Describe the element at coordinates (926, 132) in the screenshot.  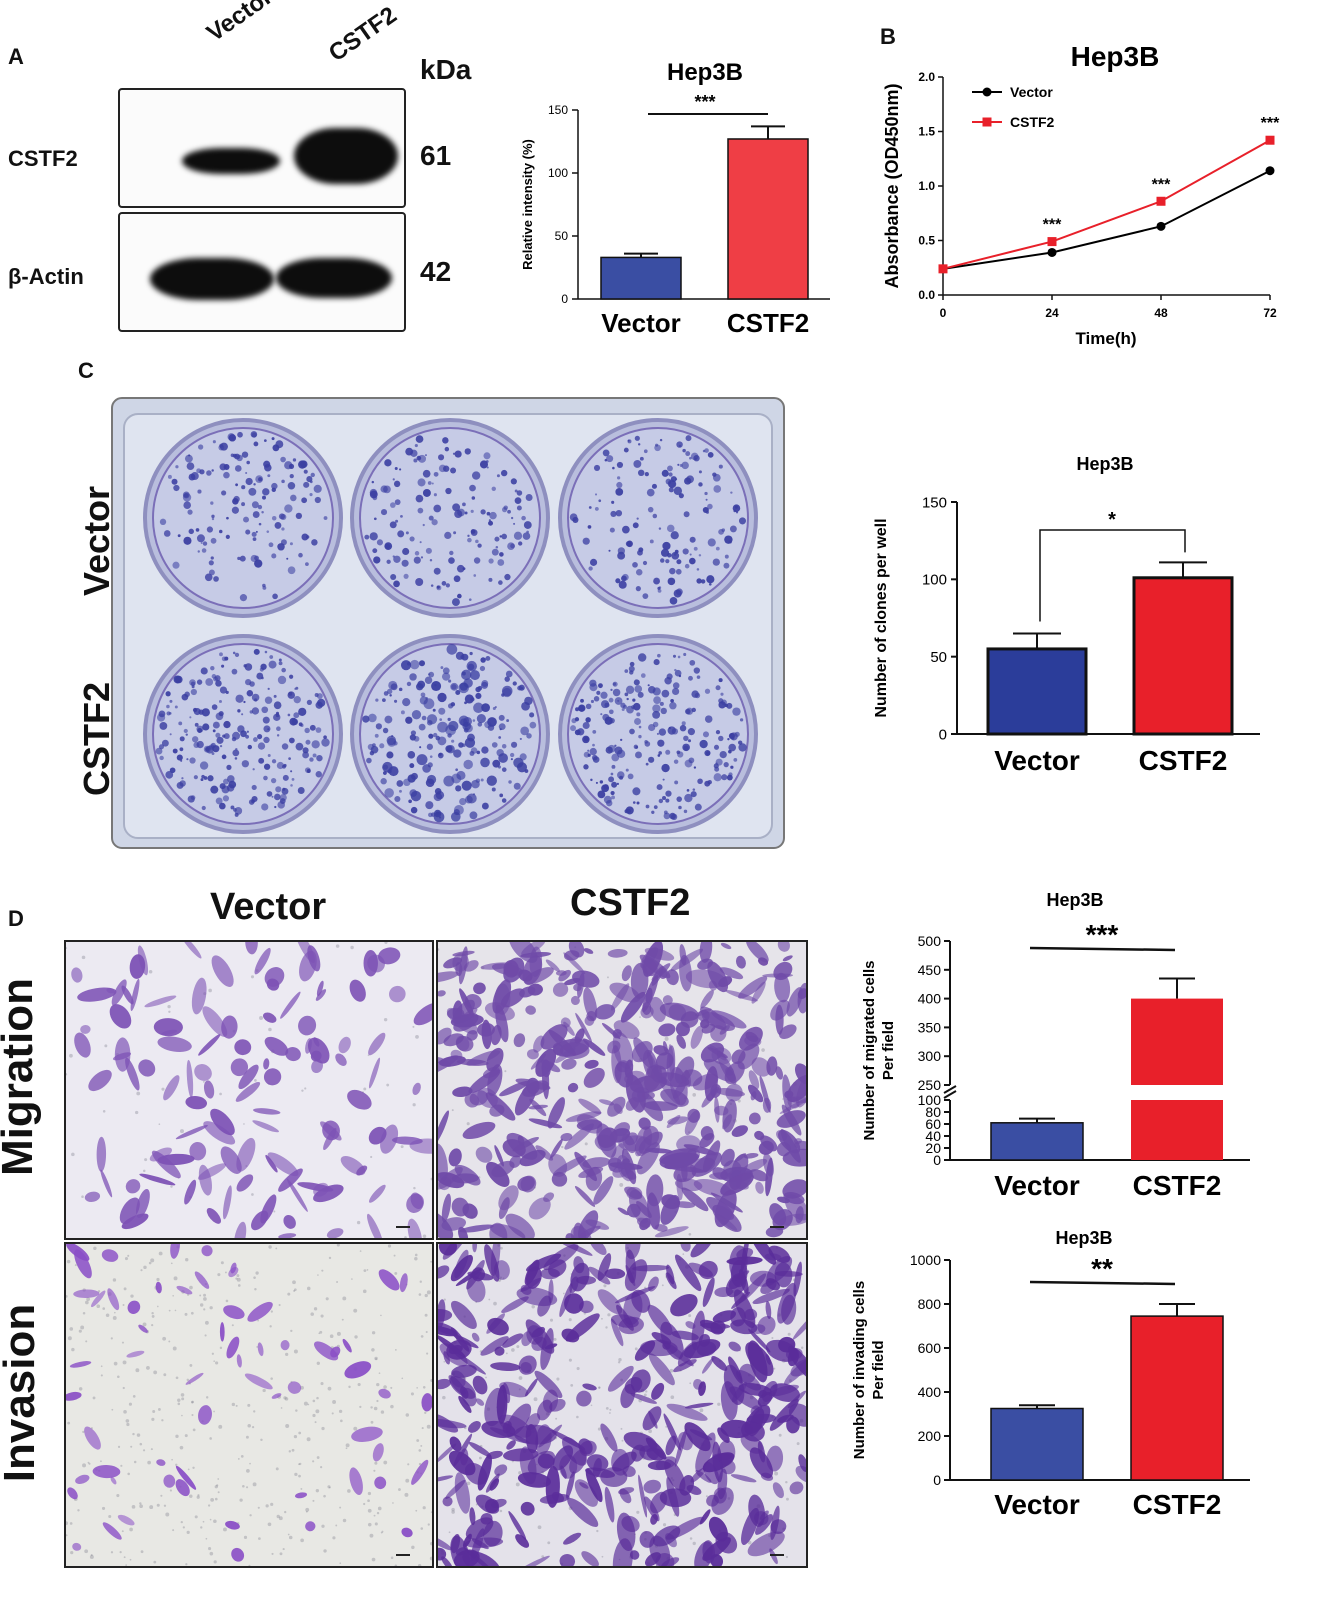
I see `y-tick-label: 1.5` at that location.